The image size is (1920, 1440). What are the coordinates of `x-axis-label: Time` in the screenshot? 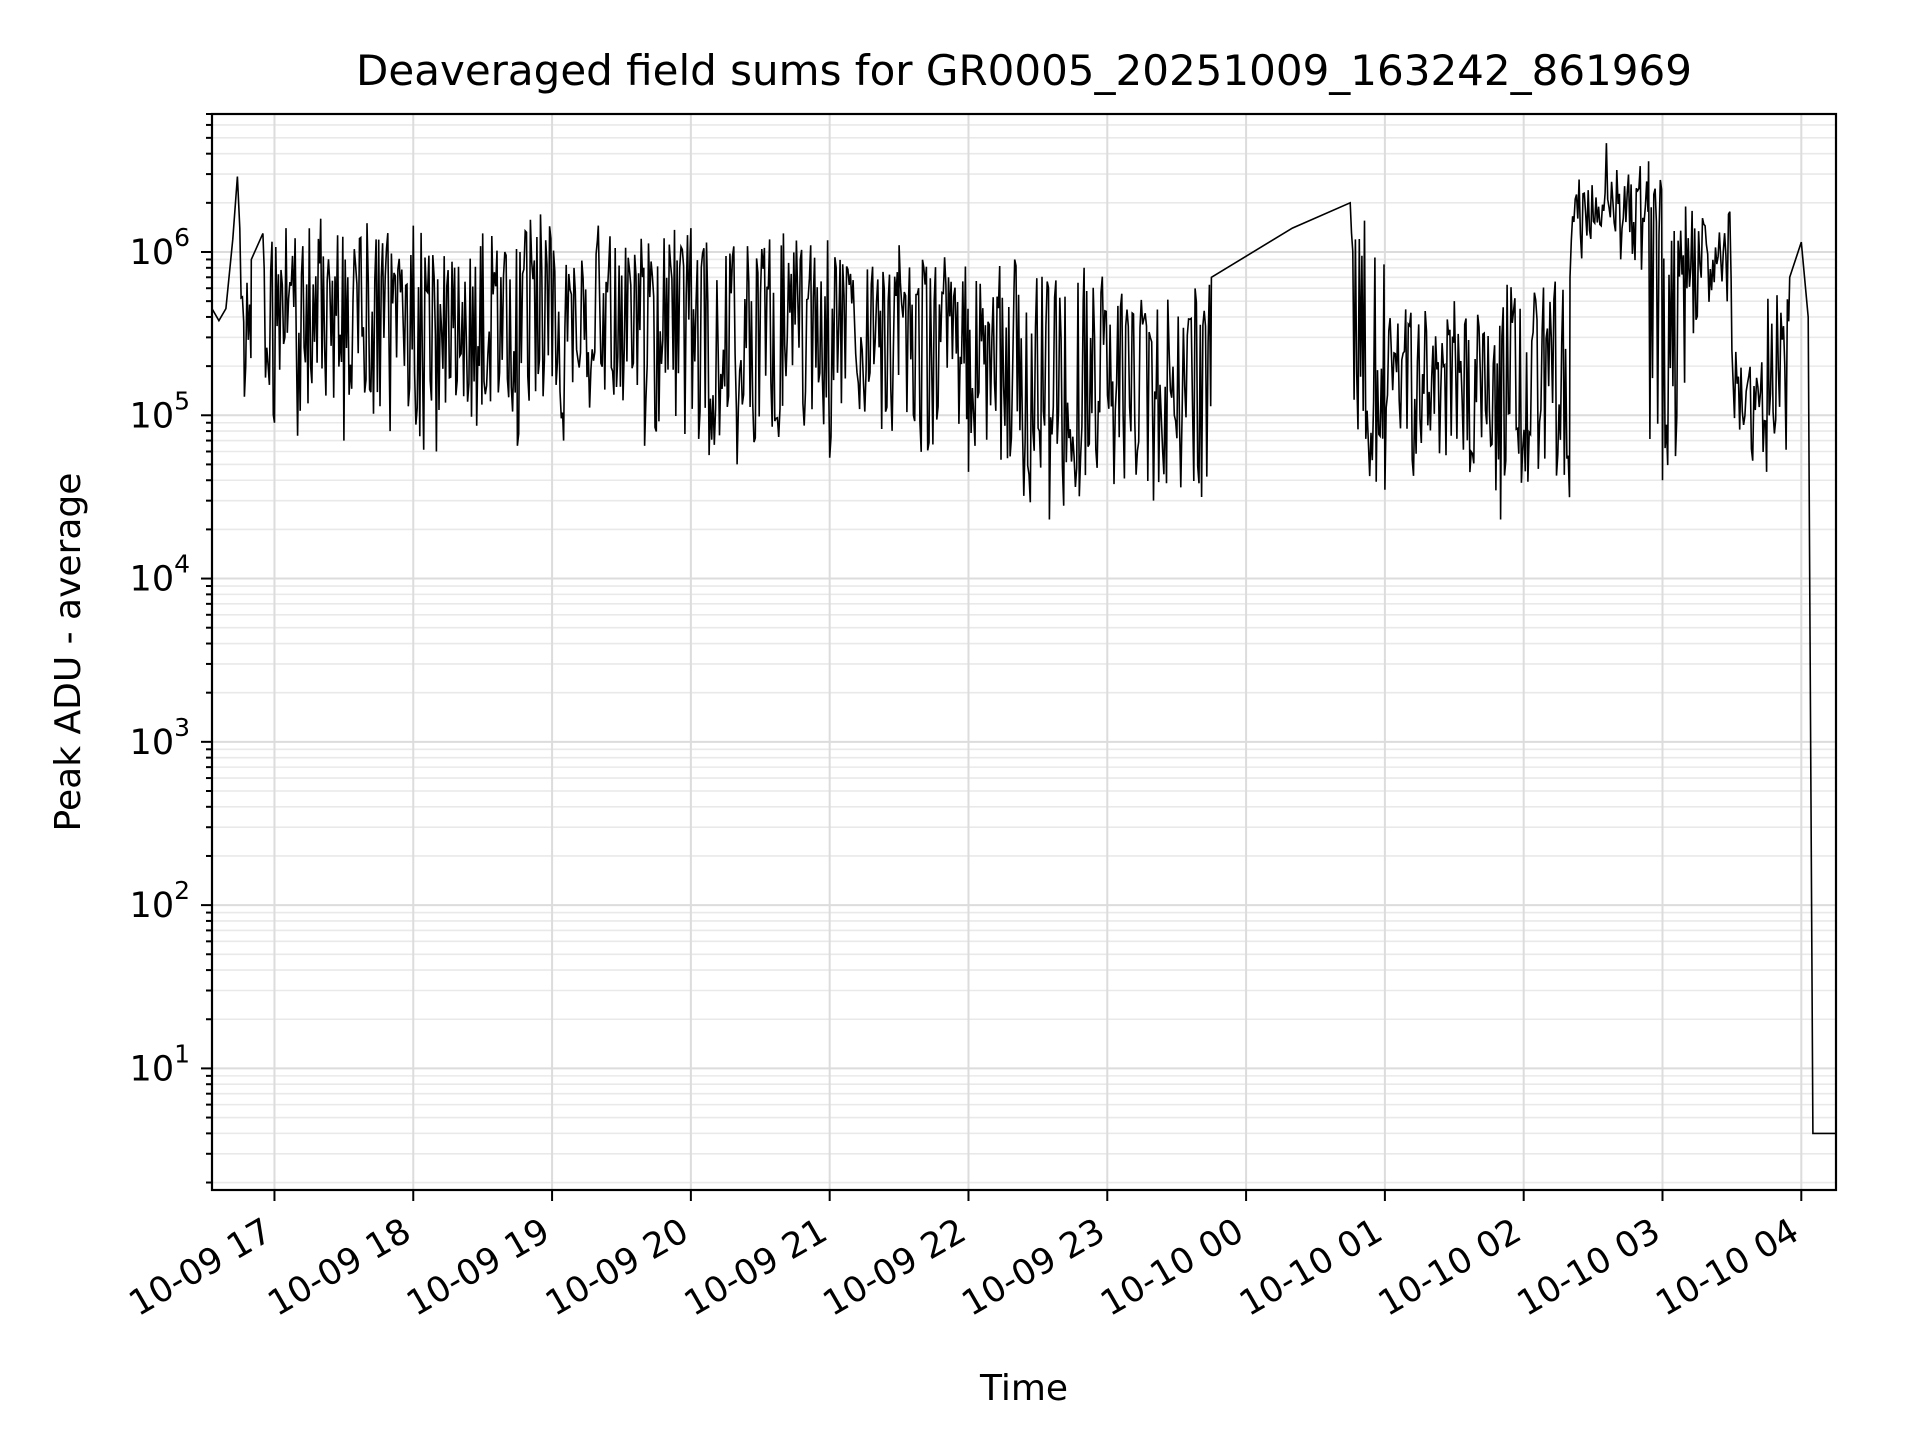 It's located at (1023, 1388).